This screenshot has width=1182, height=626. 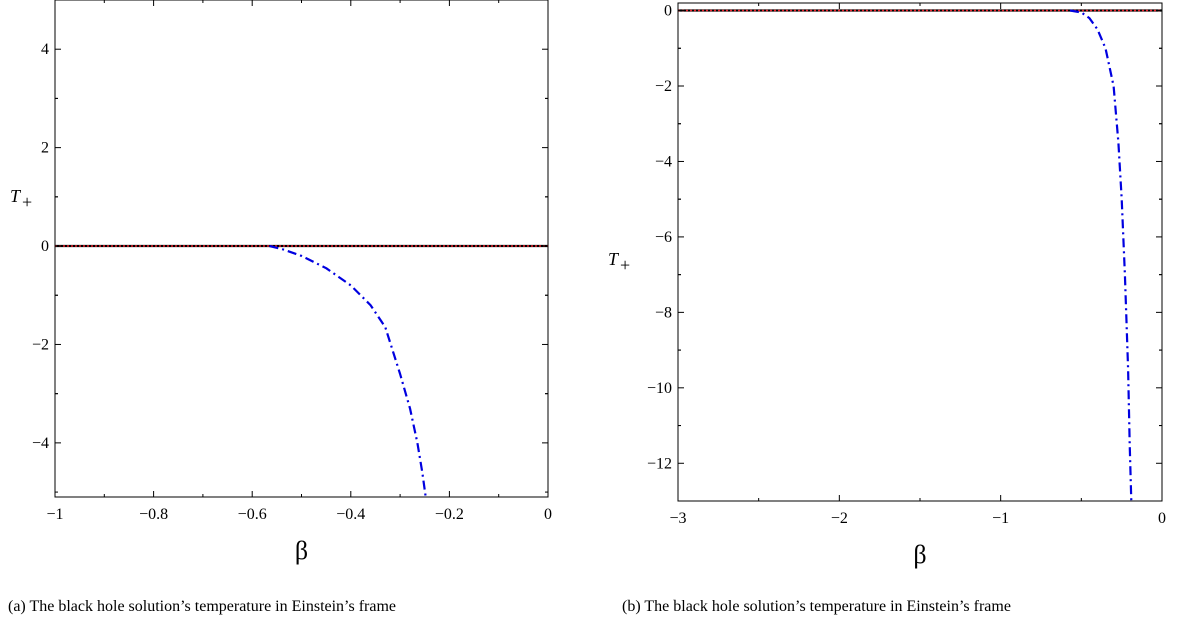 What do you see at coordinates (659, 463) in the screenshot?
I see `y-tick-label: −12` at bounding box center [659, 463].